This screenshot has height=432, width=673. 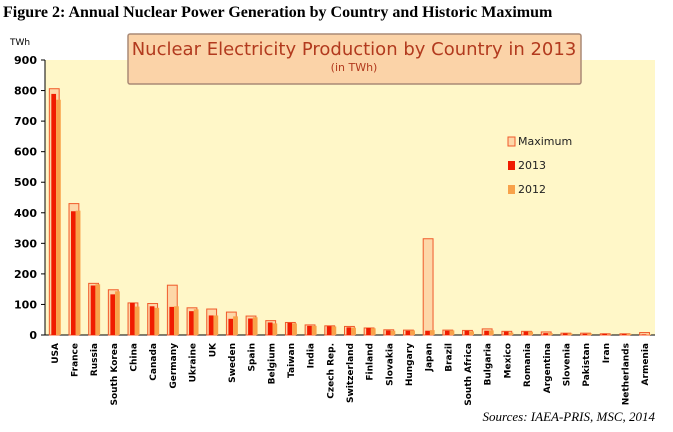 I want to click on x-tick-label: Armenia, so click(x=646, y=364).